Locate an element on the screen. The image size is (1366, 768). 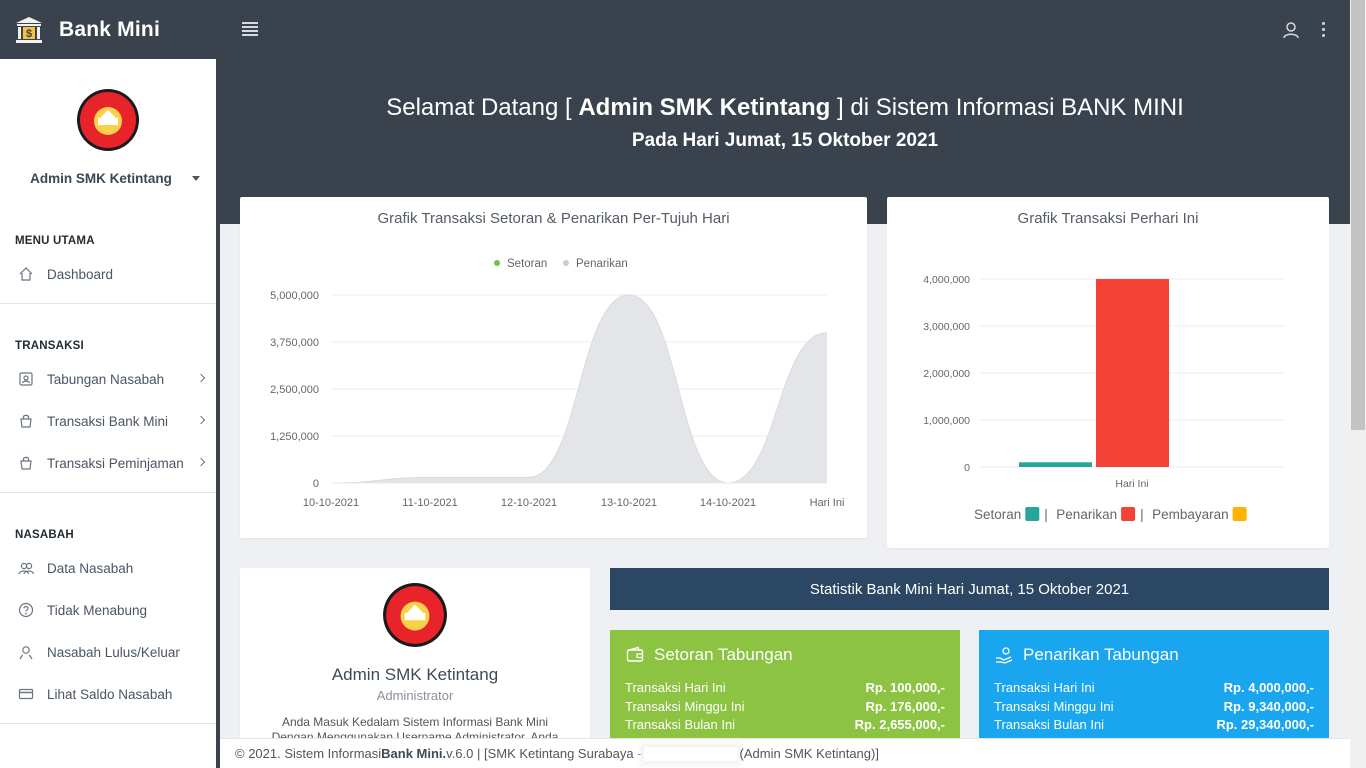
sidebar-item-label: Lihat Saldo Nasabah is located at coordinates (110, 694).